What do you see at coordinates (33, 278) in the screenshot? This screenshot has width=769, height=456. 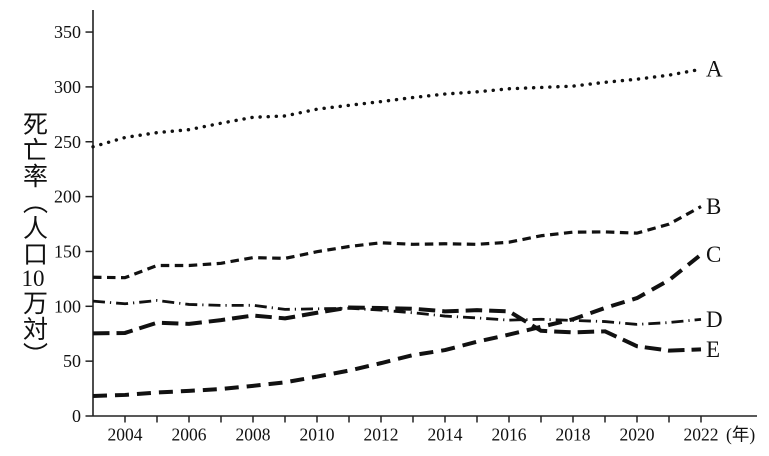 I see `y-axis-title-number: 10` at bounding box center [33, 278].